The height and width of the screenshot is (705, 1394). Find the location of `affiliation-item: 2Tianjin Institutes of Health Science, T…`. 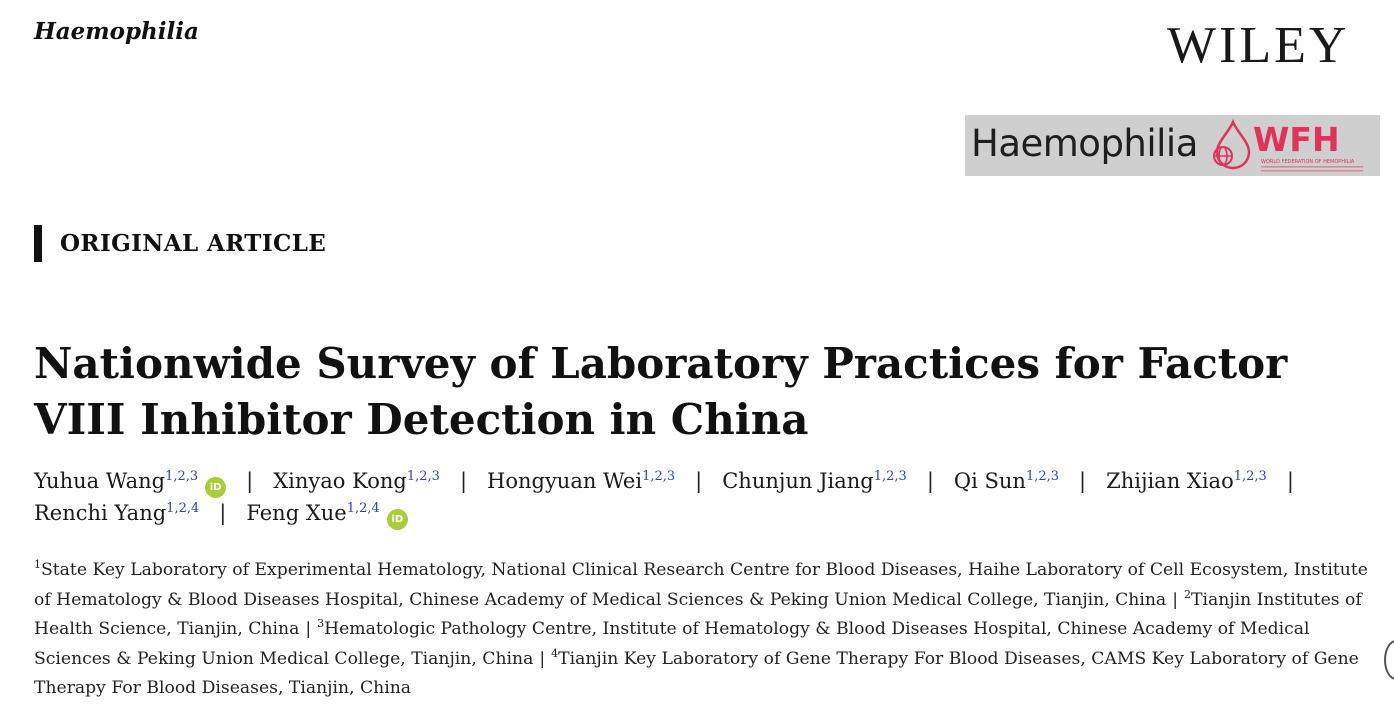

affiliation-item: 2Tianjin Institutes of Health Science, T… is located at coordinates (698, 613).